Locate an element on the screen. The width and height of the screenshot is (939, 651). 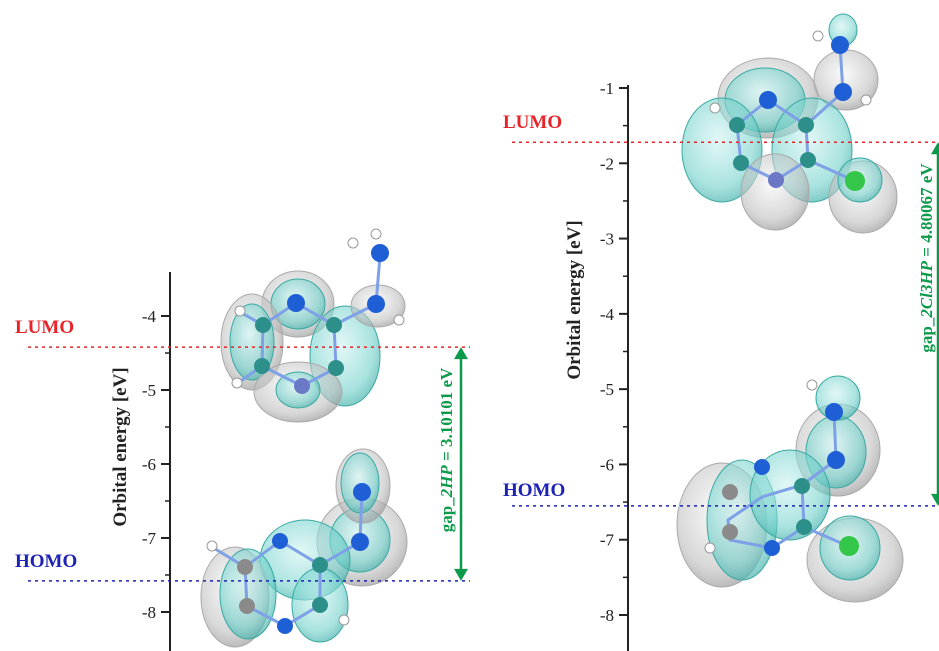
chloro-aminopyridine-homo-orbital-icon is located at coordinates (790, 489).